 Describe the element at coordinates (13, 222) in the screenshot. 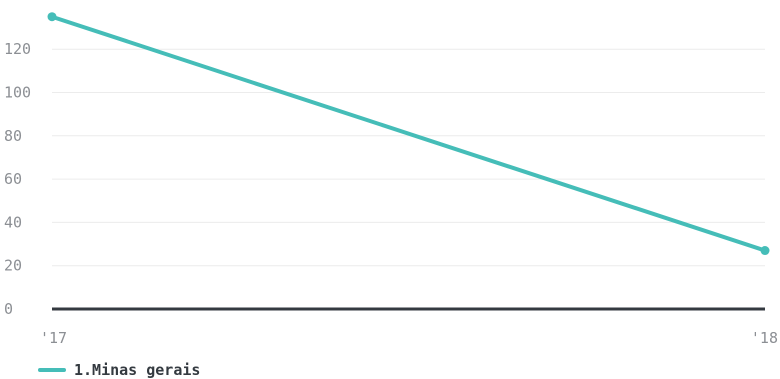

I see `y-tick-label-40: 40` at that location.